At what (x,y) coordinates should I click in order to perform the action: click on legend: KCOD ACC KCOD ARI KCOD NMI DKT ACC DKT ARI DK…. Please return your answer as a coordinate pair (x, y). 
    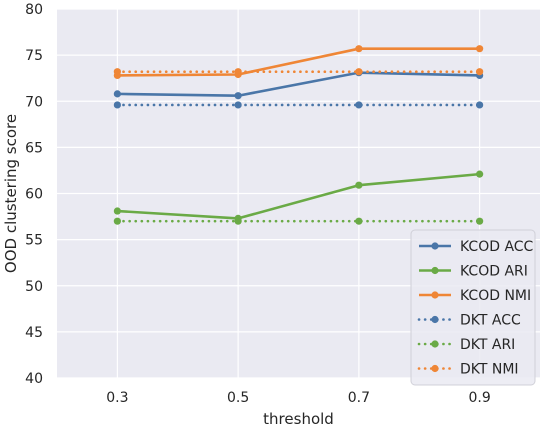
    Looking at the image, I should click on (473, 307).